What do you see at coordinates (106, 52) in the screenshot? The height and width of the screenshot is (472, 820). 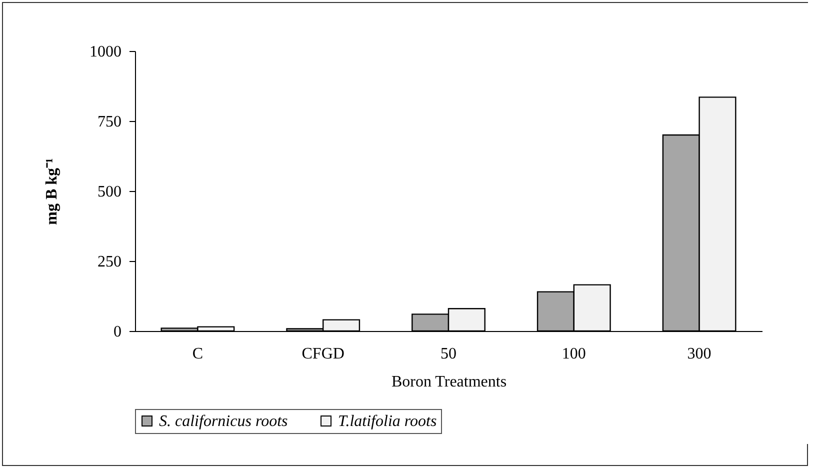 I see `y-tick-label: 1000` at bounding box center [106, 52].